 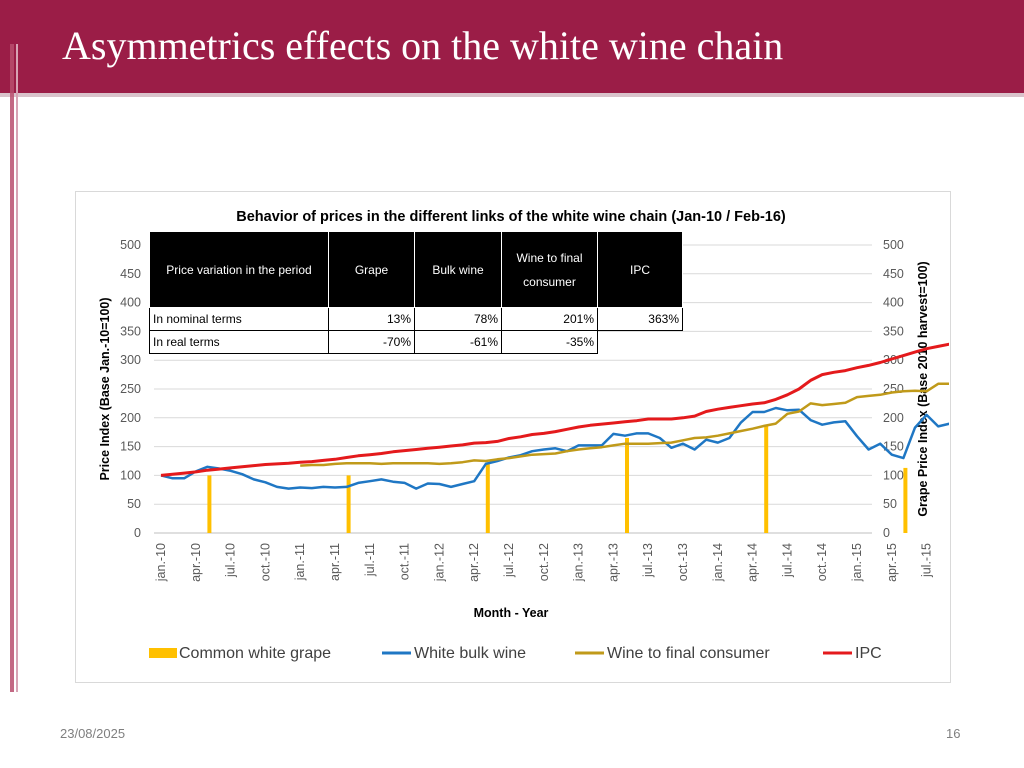 I want to click on y-tick-label: 500, so click(x=130, y=245).